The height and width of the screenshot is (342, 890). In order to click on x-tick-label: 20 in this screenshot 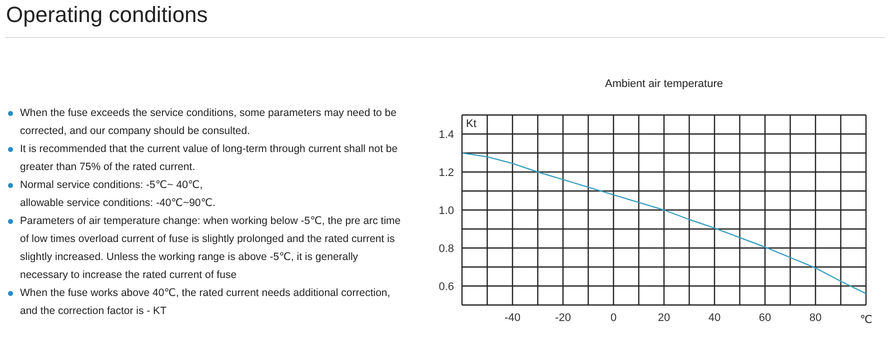, I will do `click(664, 318)`.